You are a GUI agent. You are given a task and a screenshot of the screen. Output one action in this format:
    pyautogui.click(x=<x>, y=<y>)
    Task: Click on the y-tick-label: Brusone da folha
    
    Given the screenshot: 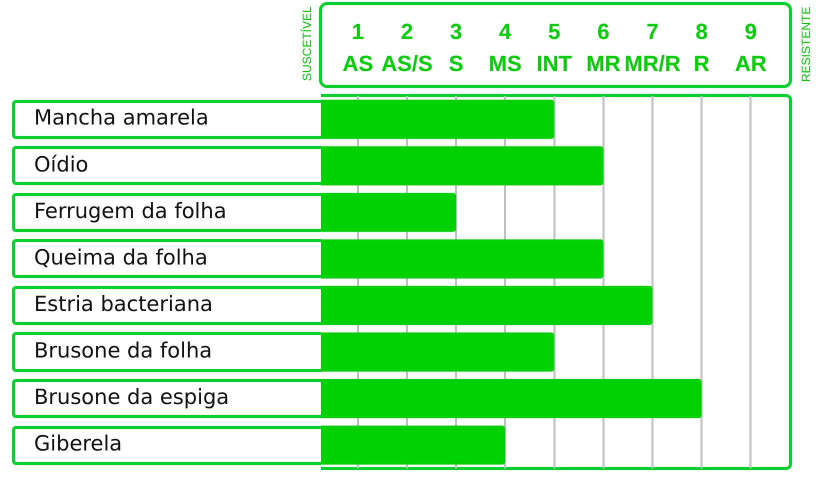 What is the action you would take?
    pyautogui.click(x=123, y=350)
    